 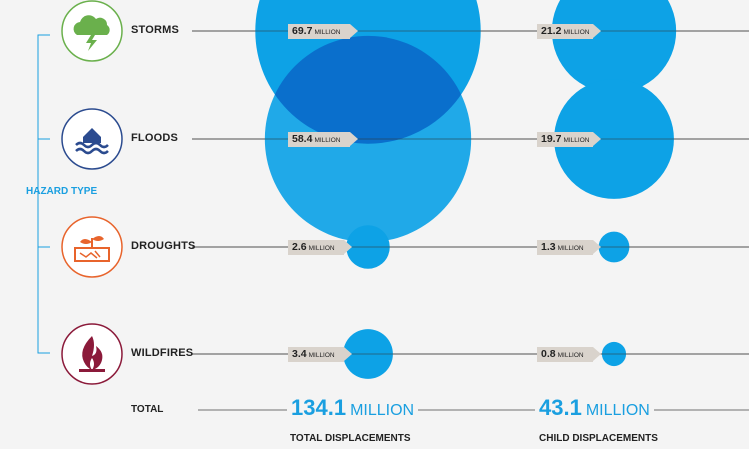 I want to click on value-tag-child-wildfires: 0.8 MILLION, so click(x=569, y=354).